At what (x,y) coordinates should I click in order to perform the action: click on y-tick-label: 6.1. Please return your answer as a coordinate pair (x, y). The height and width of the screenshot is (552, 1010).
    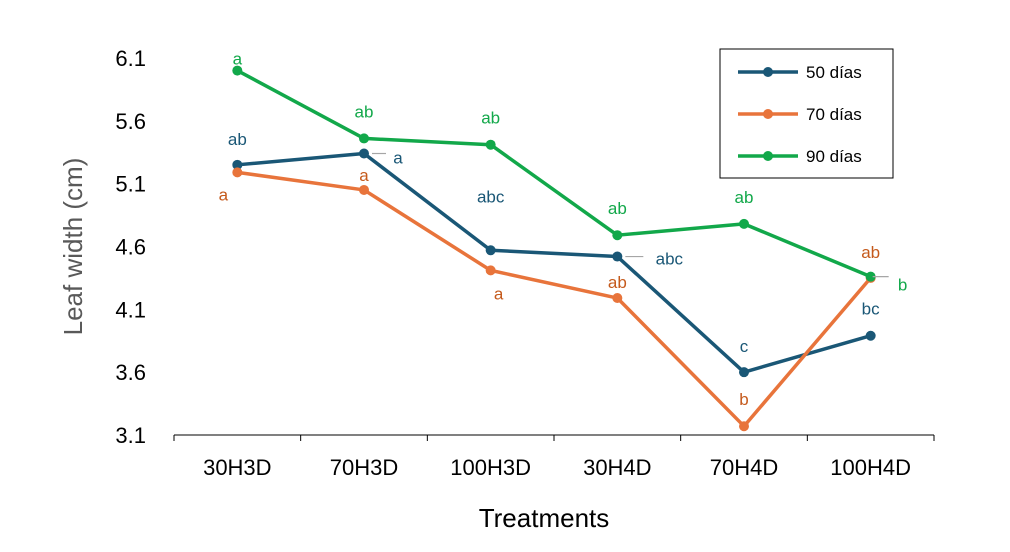
    Looking at the image, I should click on (130, 58).